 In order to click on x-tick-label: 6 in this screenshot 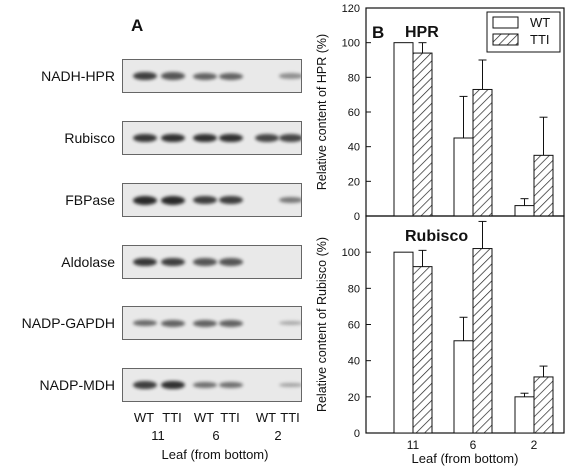, I will do `click(473, 445)`.